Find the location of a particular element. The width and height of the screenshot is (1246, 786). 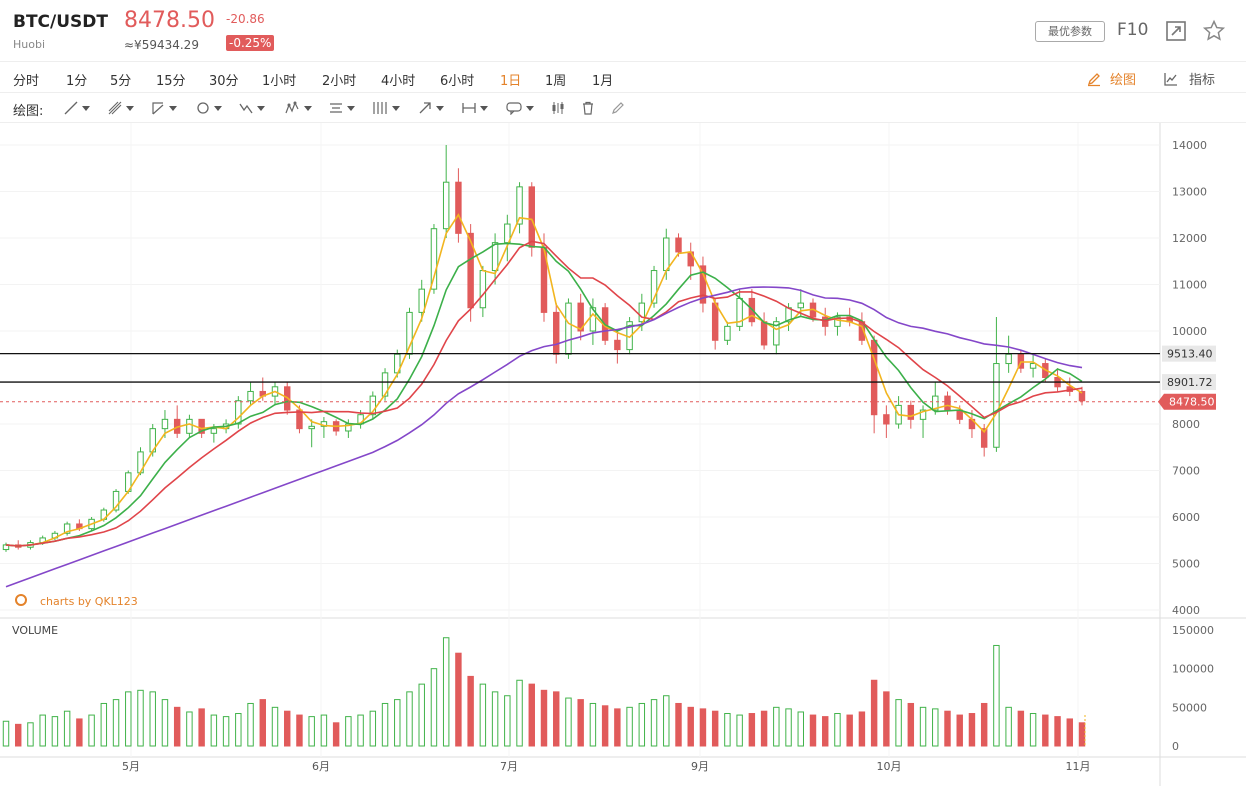

period-tab: 2小时 is located at coordinates (339, 81).